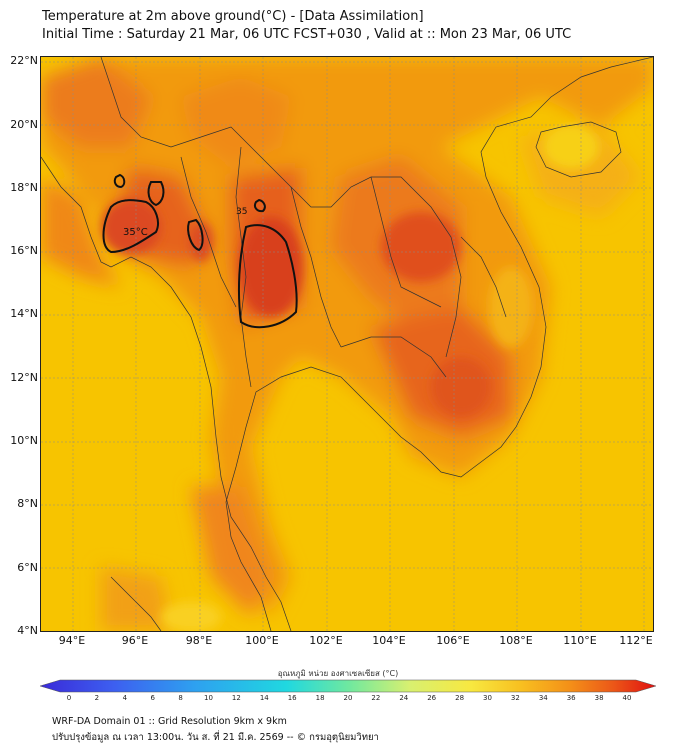 This screenshot has width=676, height=756. Describe the element at coordinates (135, 640) in the screenshot. I see `lon-label: 96°E` at that location.